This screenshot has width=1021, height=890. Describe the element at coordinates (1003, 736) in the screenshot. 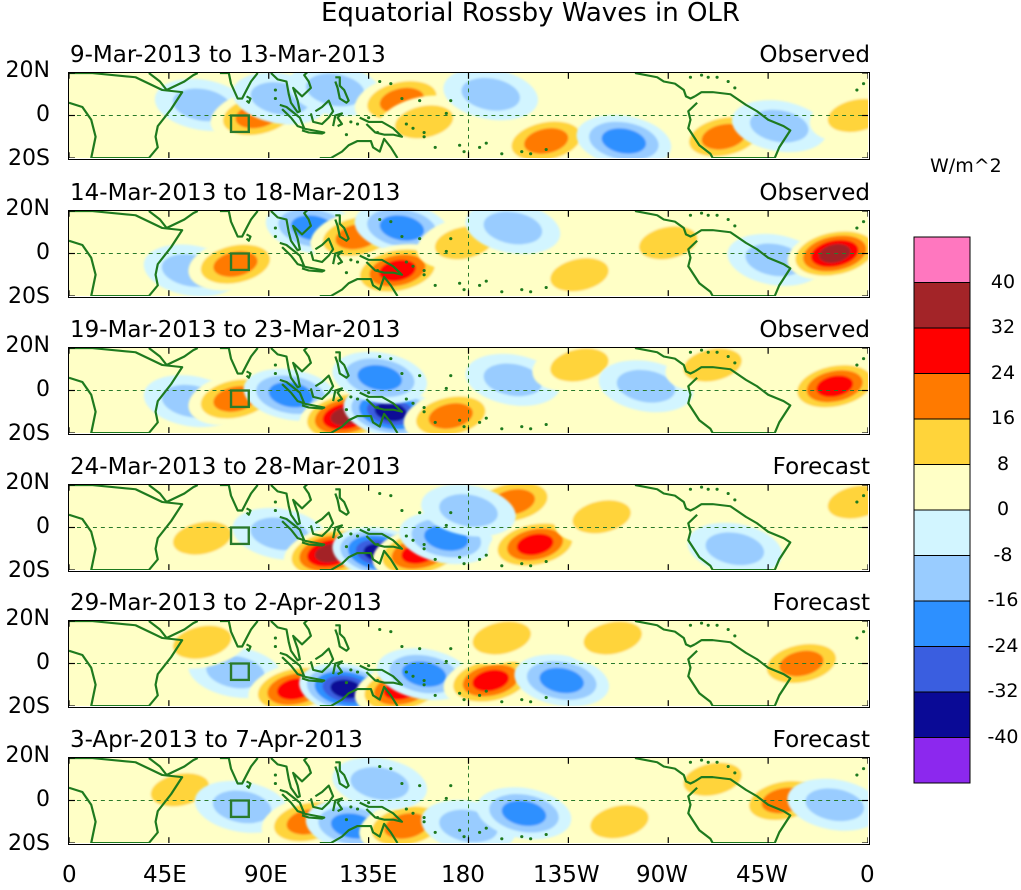

I see `colorbar-label: -40` at that location.